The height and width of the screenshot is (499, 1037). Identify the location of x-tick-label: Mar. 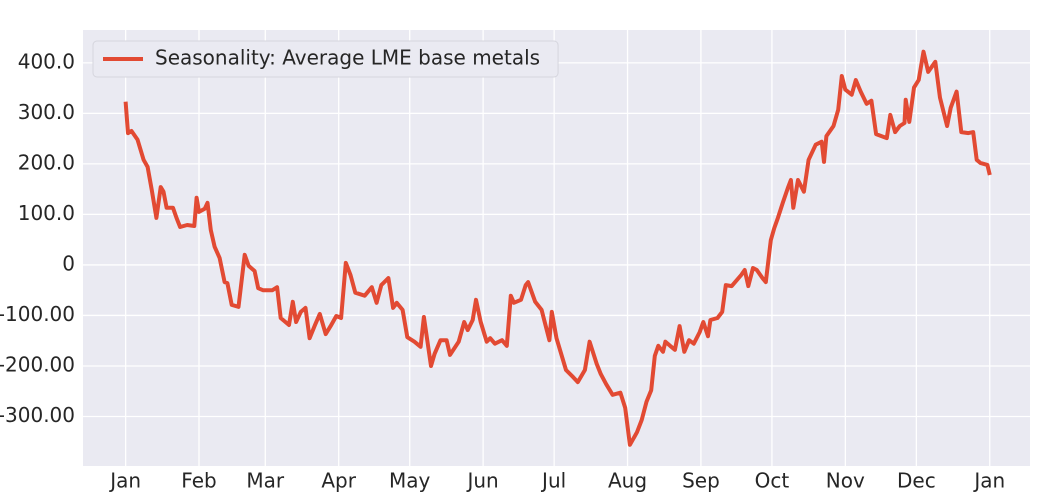
(265, 481).